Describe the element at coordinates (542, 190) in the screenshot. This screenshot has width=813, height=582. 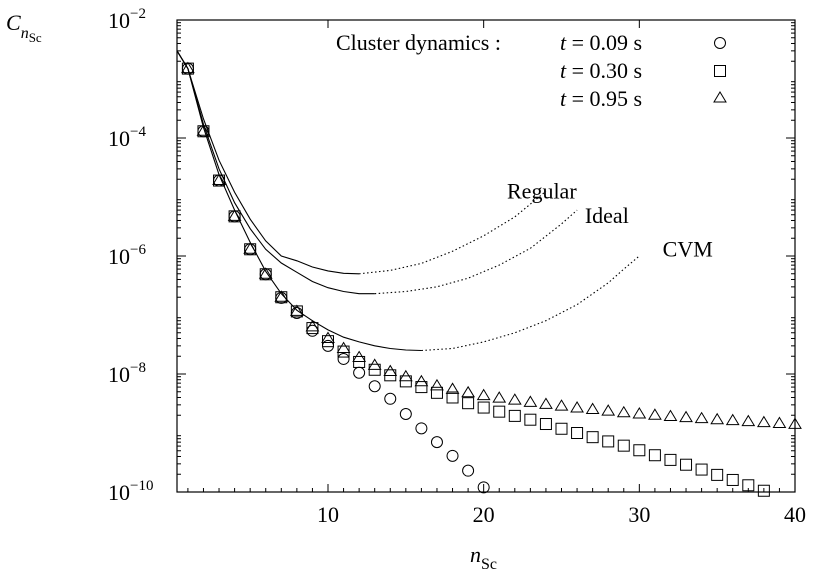
I see `annotation-regular: Regular` at that location.